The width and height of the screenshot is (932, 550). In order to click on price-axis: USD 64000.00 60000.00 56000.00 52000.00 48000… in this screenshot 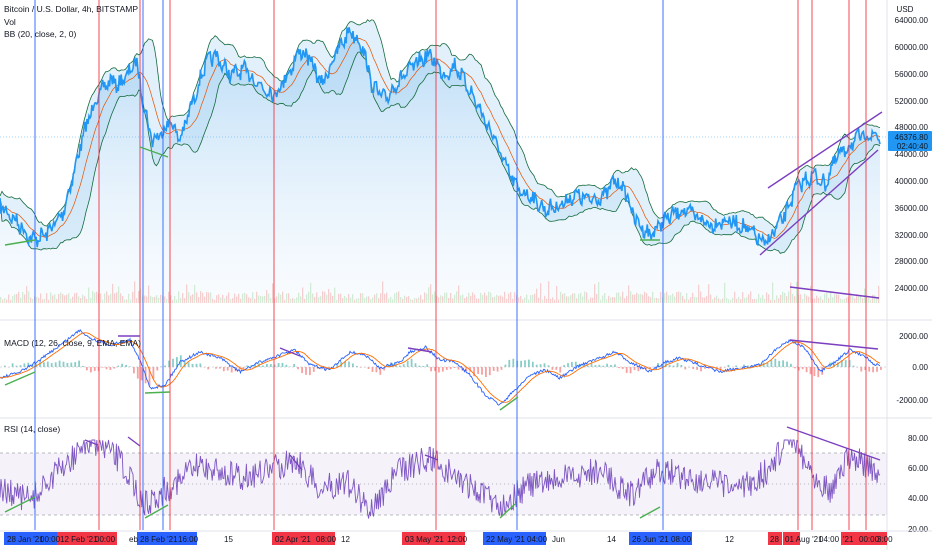, I will do `click(910, 269)`.